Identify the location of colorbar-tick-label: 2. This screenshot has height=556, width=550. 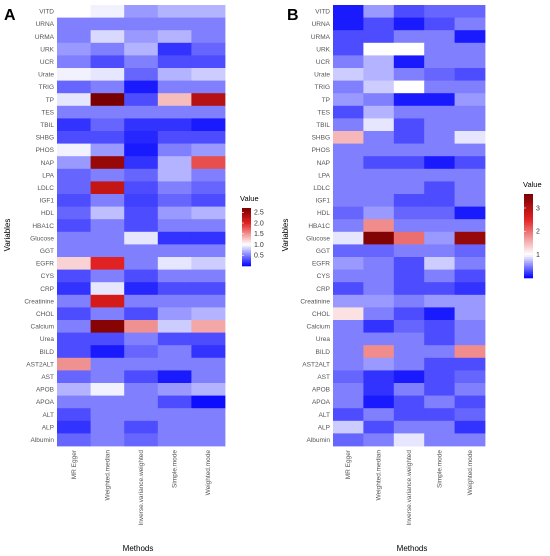
(538, 232).